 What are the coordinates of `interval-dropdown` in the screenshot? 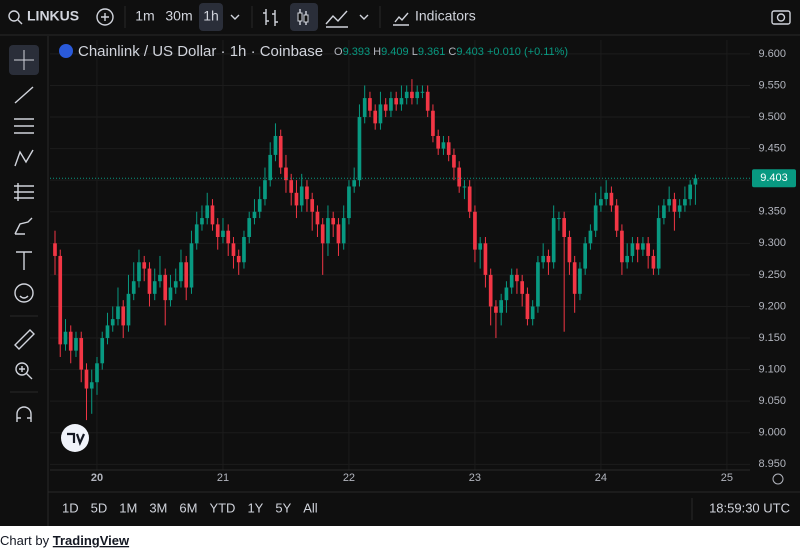 It's located at (235, 17).